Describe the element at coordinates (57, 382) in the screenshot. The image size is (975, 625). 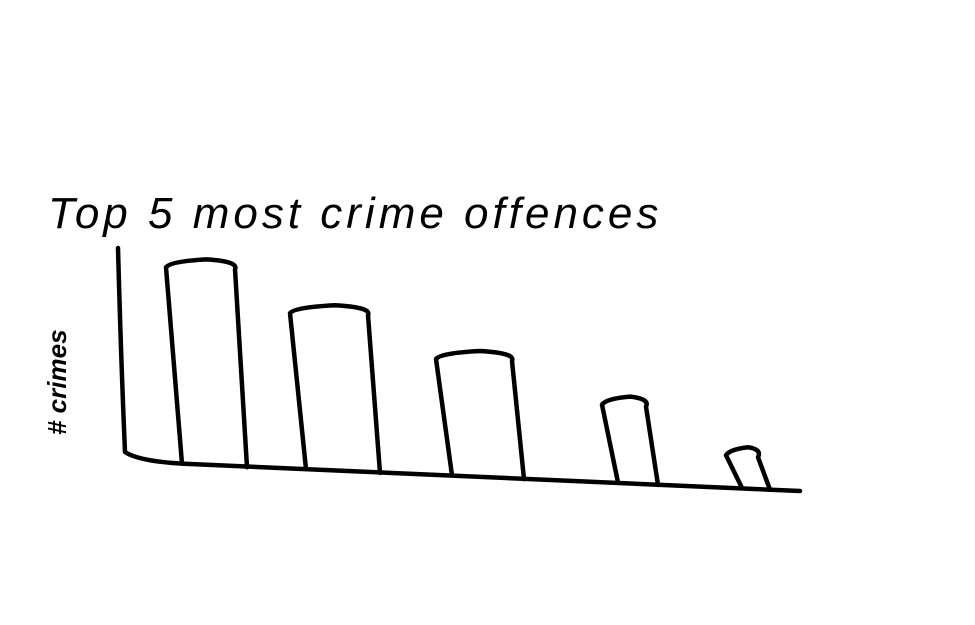
I see `y-axis-label: # crimes` at that location.